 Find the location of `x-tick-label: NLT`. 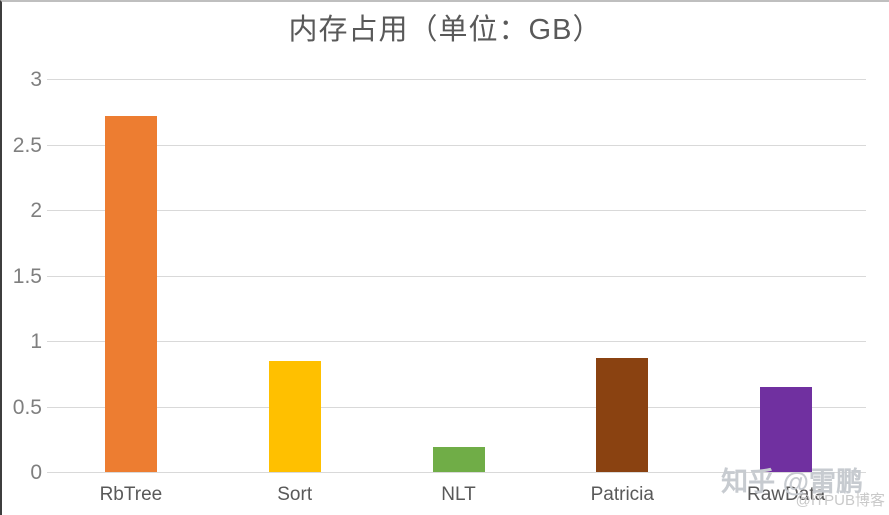

x-tick-label: NLT is located at coordinates (458, 494).